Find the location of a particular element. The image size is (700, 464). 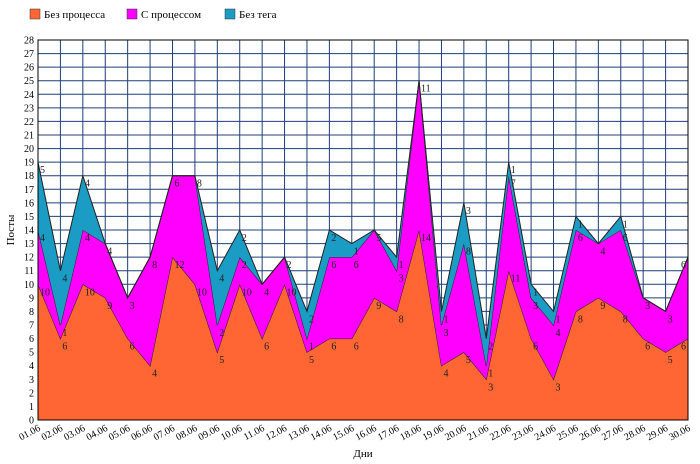

y-tick-label: 1 is located at coordinates (31, 407).